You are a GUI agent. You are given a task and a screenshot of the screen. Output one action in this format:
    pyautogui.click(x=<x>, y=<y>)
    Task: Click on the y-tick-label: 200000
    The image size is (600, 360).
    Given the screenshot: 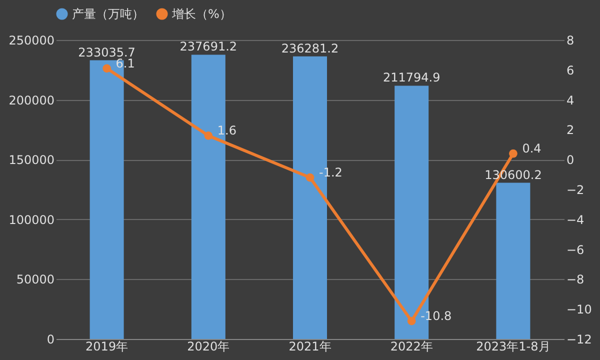 What is the action you would take?
    pyautogui.click(x=31, y=100)
    